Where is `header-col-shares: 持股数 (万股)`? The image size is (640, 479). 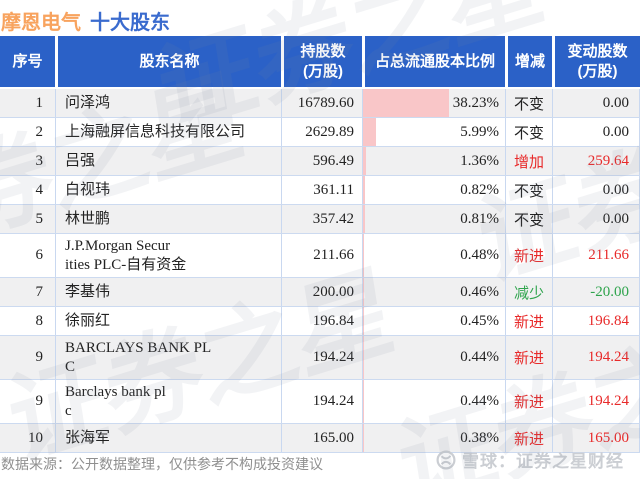
header-col-shares: 持股数 (万股) is located at coordinates (321, 61).